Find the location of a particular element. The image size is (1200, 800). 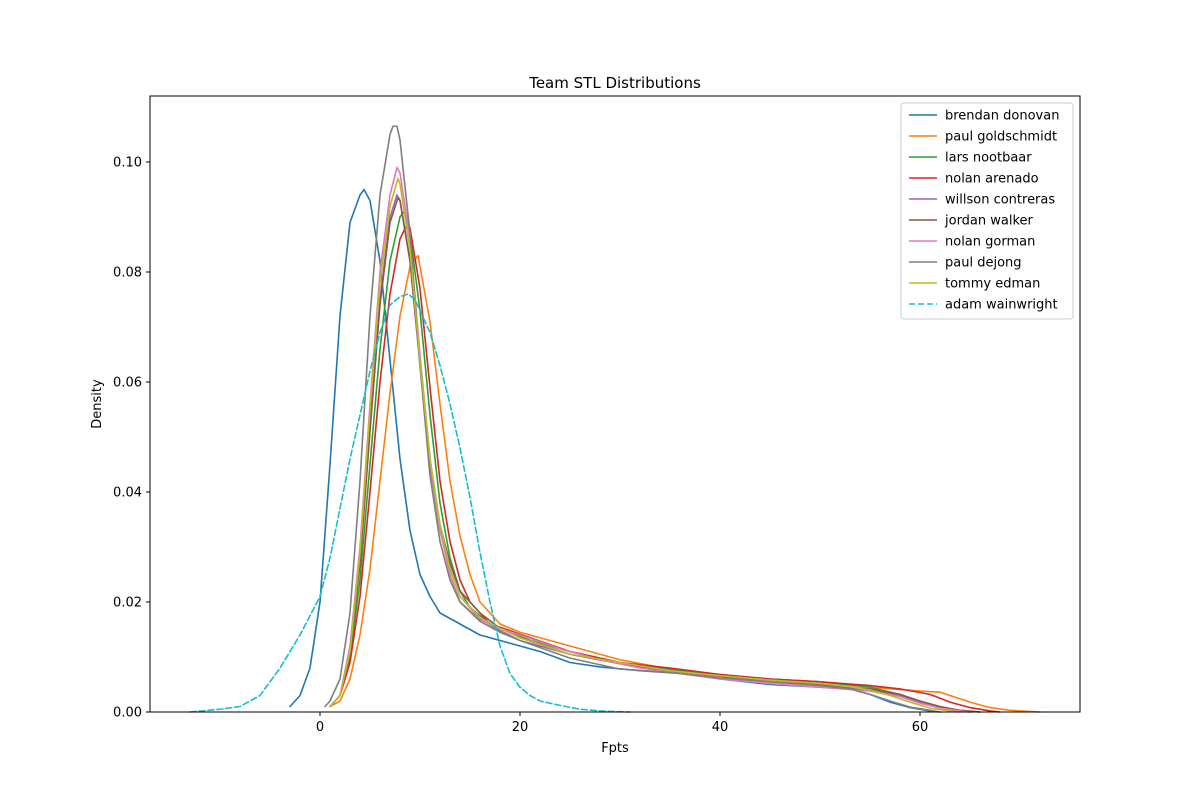

x-tick-label: 20 is located at coordinates (520, 727).